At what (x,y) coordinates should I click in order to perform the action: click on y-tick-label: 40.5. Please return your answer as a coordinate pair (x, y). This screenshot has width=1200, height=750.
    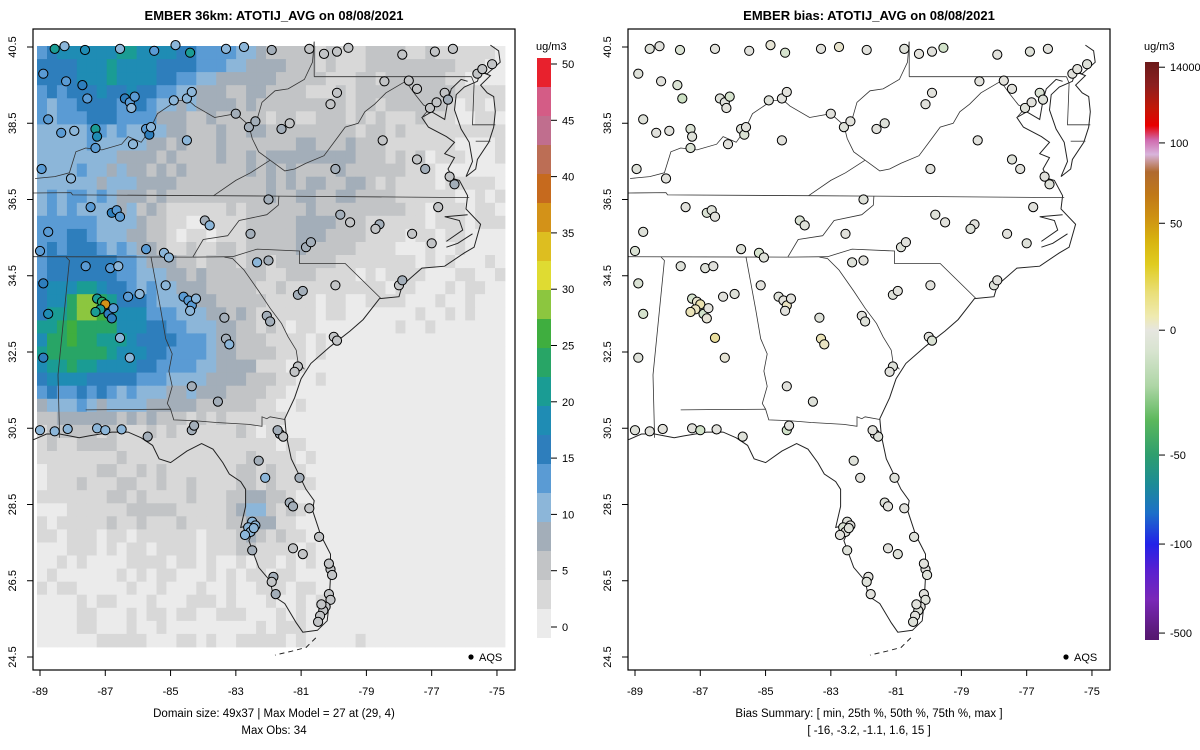
    Looking at the image, I should click on (13, 46).